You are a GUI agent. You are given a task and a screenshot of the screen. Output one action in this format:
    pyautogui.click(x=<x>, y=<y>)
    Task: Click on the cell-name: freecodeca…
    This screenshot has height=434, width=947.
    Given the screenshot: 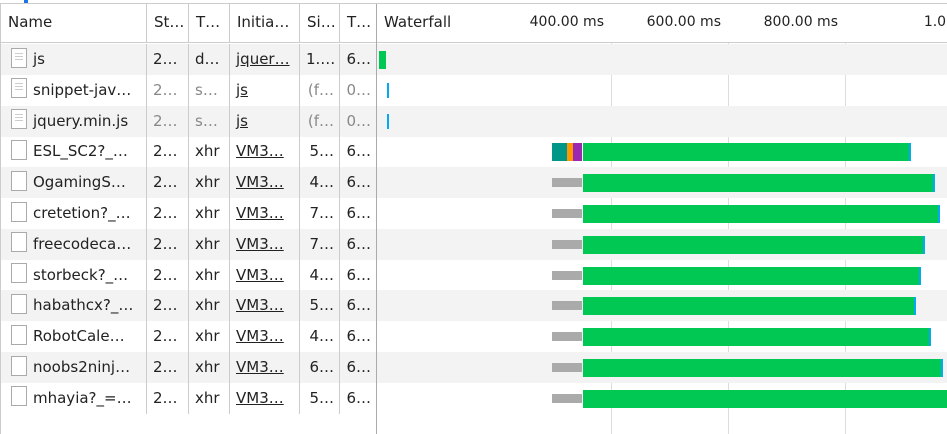 What is the action you would take?
    pyautogui.click(x=74, y=244)
    